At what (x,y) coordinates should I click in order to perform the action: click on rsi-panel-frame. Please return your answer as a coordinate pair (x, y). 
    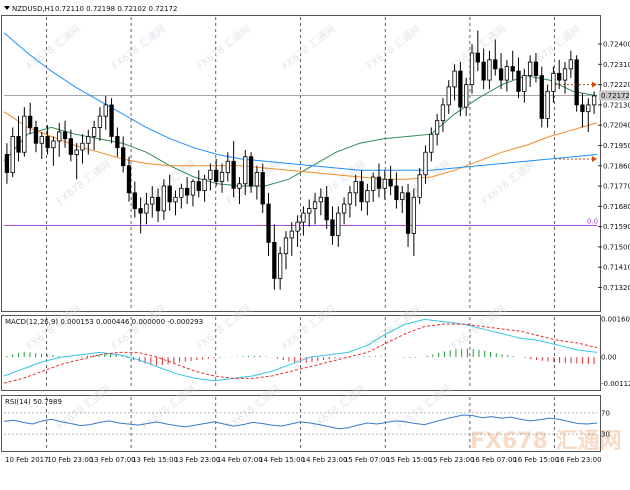
    Looking at the image, I should click on (301, 423).